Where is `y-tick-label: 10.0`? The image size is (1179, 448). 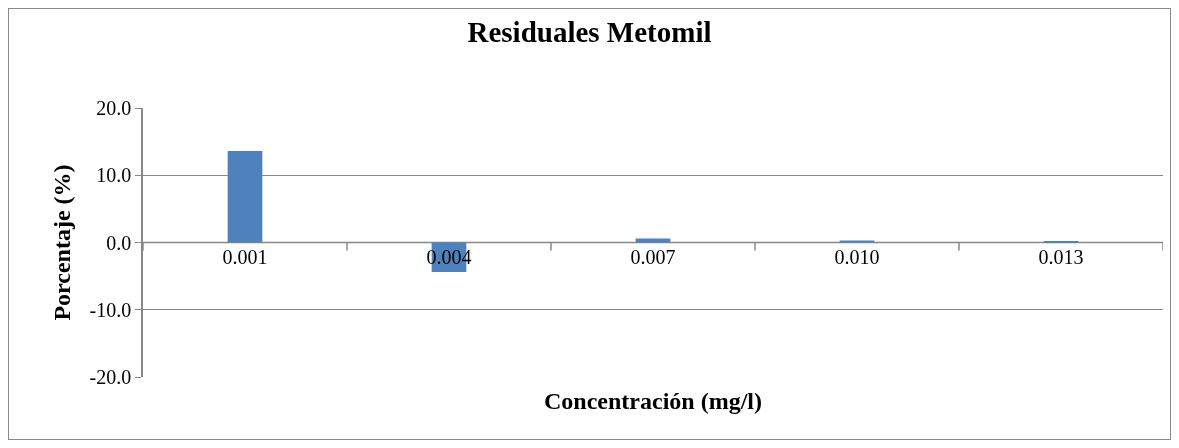 y-tick-label: 10.0 is located at coordinates (114, 175).